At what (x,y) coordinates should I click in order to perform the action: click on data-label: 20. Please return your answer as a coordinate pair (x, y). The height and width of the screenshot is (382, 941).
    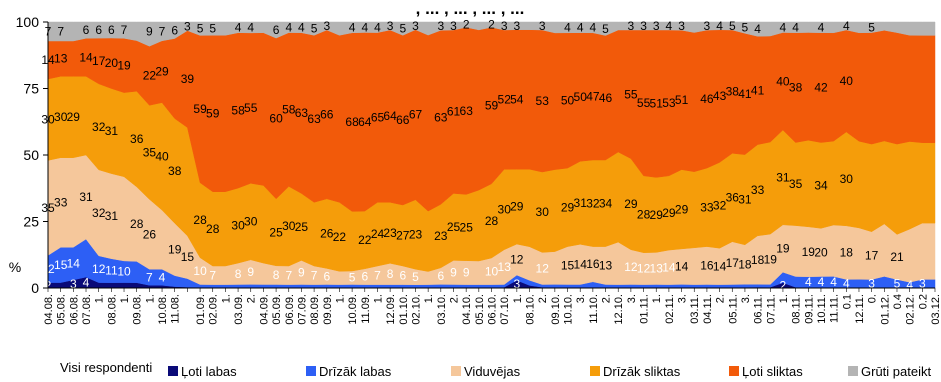
    Looking at the image, I should click on (112, 63).